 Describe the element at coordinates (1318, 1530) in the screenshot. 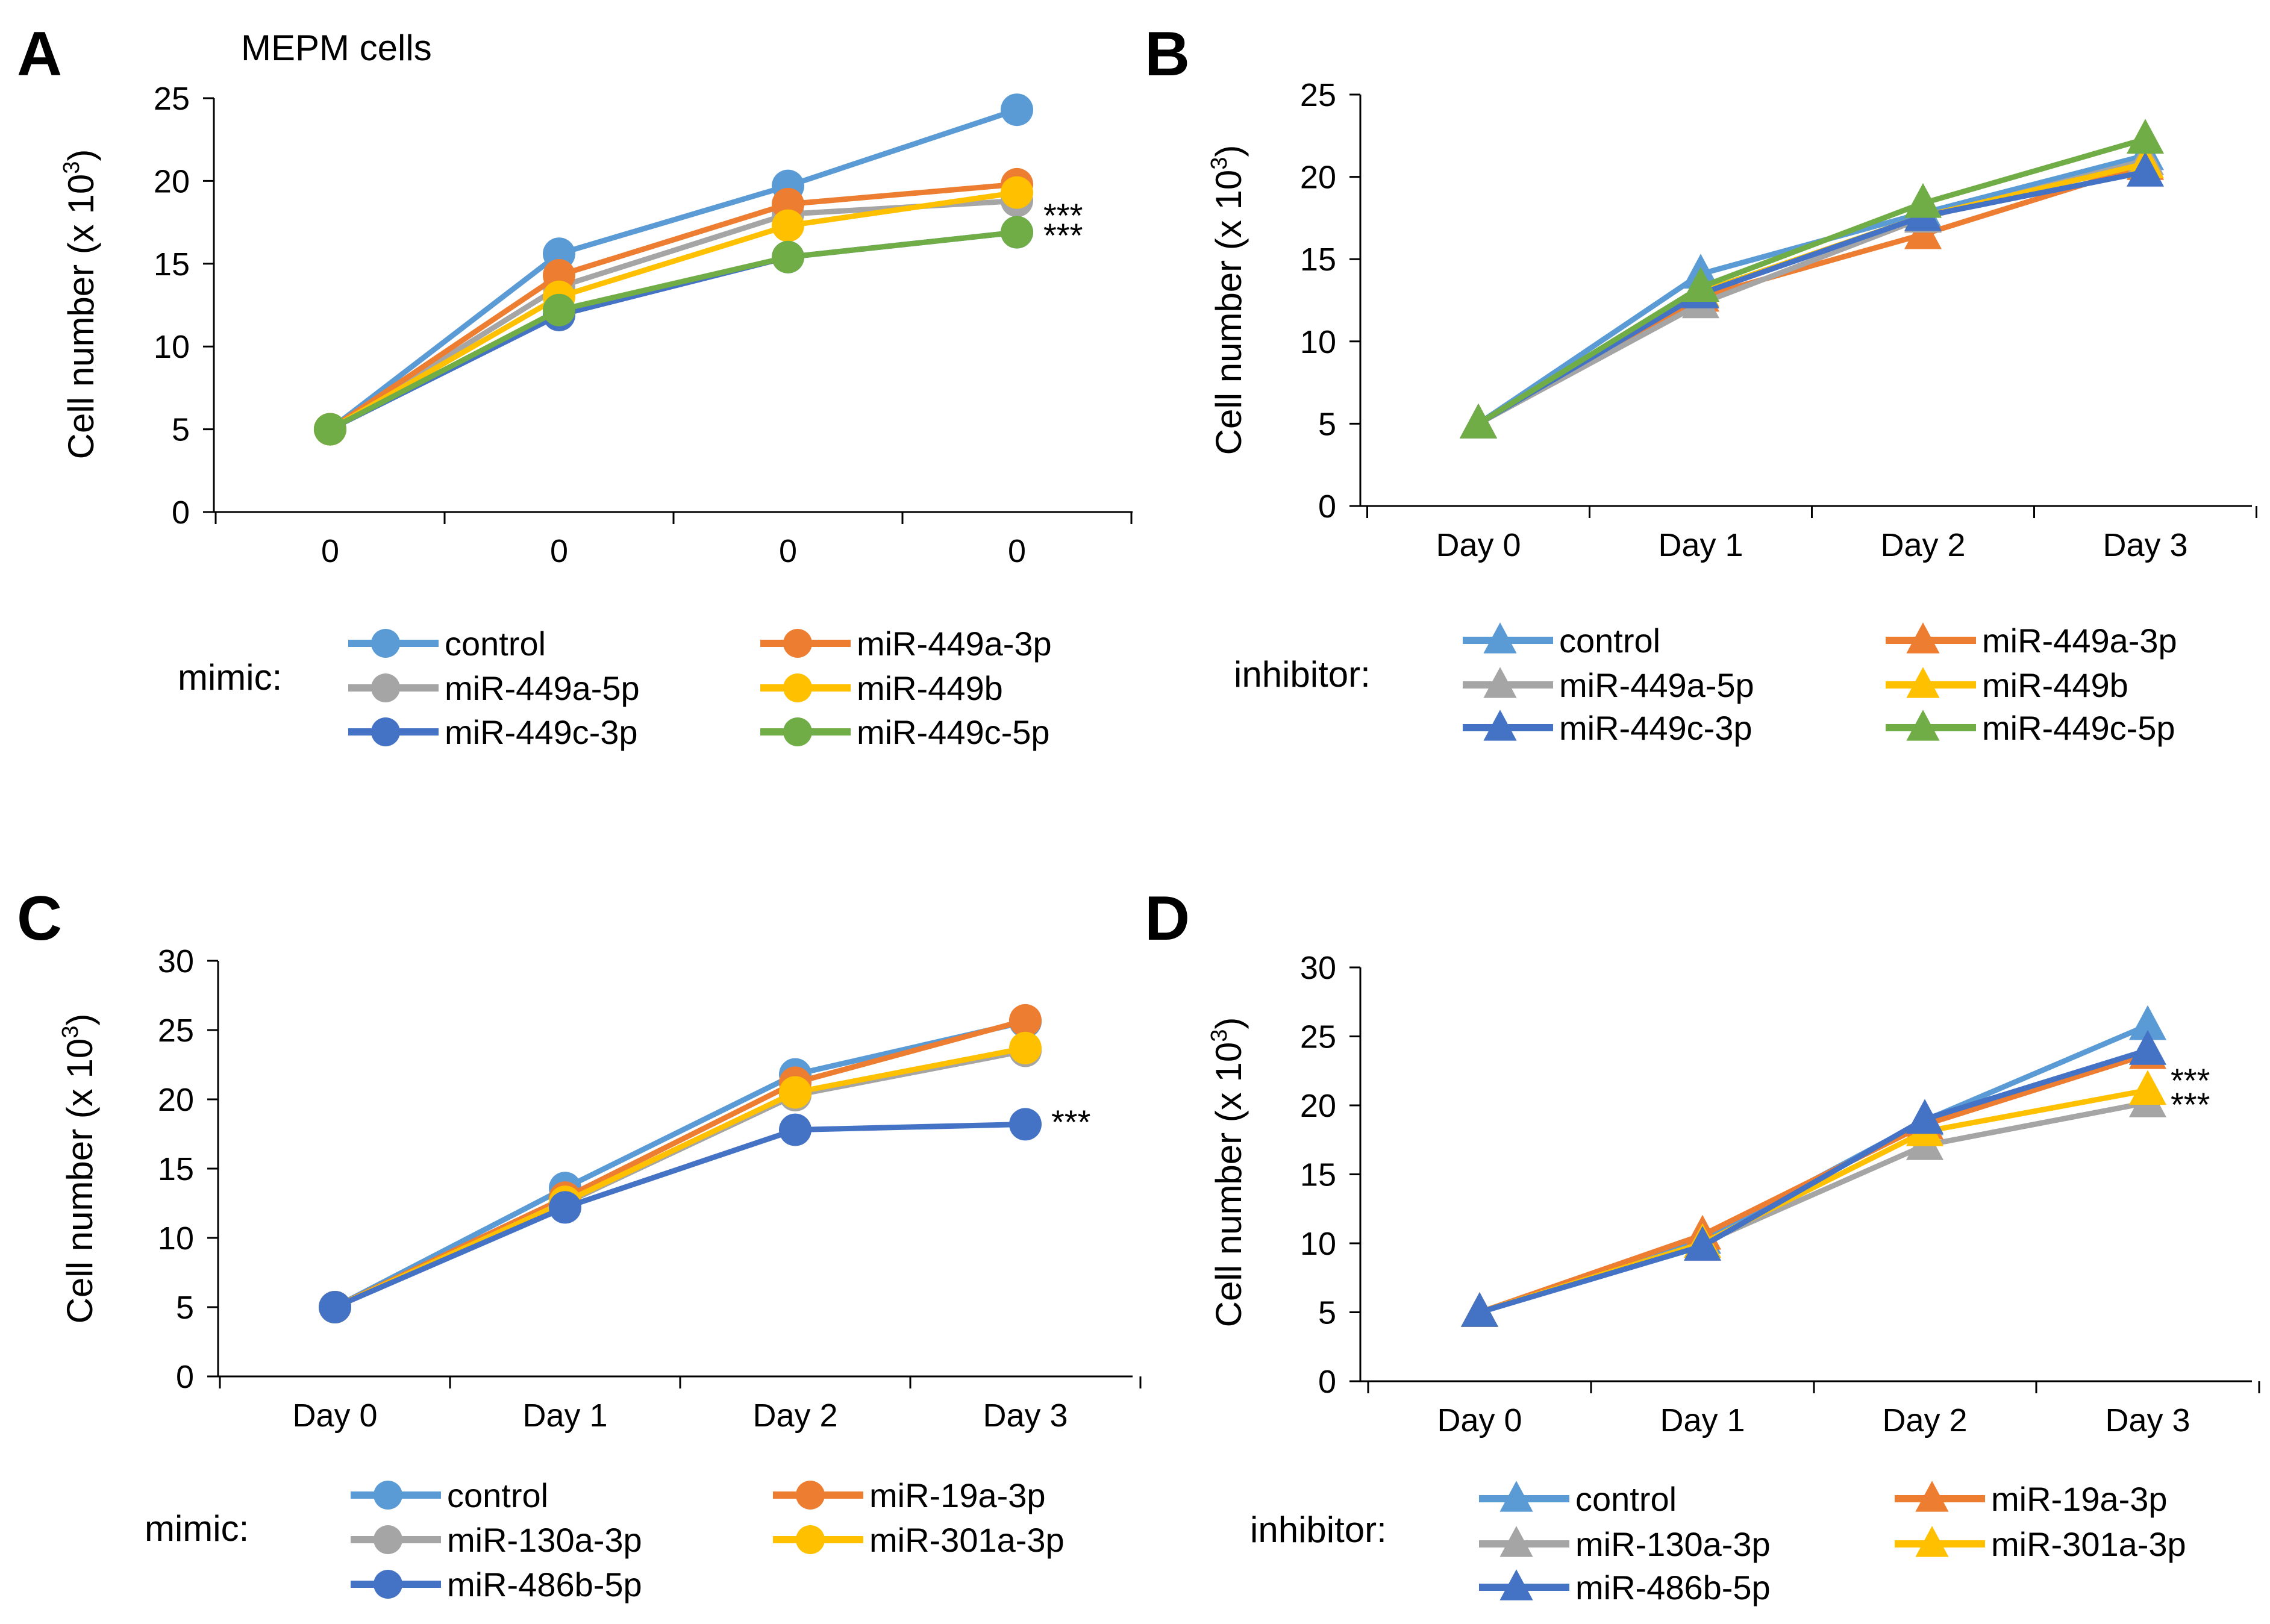

I see `legend-prefix: inhibitor:` at that location.